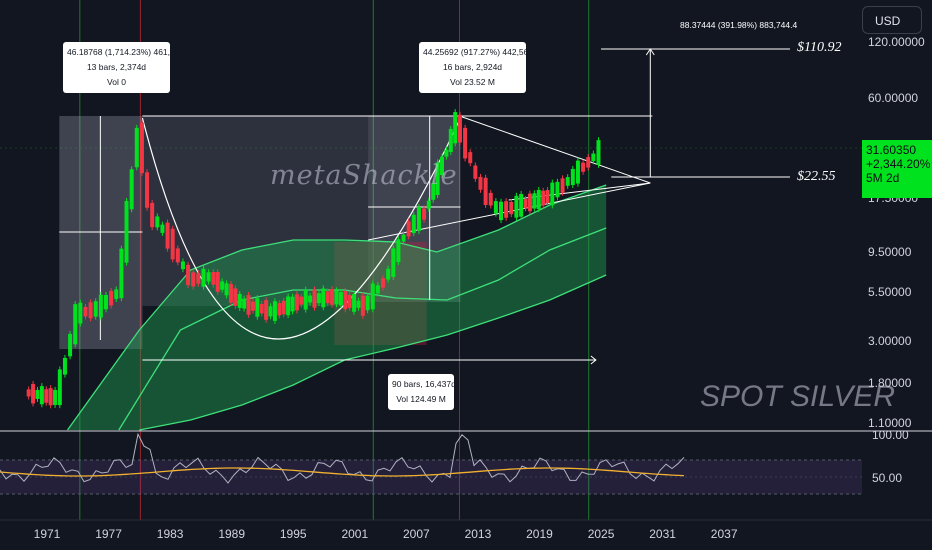 The height and width of the screenshot is (550, 932). I want to click on timeframe-label: 5M 2d, so click(883, 178).